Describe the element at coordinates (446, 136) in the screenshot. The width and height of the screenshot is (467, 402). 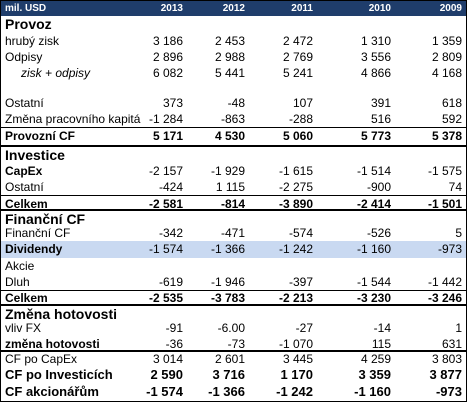
I see `cell-value: 5 378` at that location.